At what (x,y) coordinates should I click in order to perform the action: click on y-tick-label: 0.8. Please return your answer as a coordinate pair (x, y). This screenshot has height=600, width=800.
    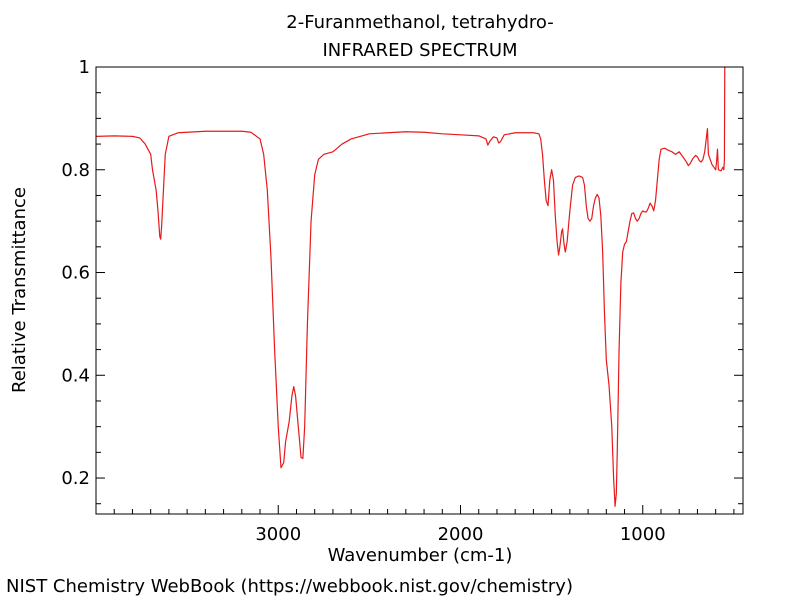
    Looking at the image, I should click on (75, 170).